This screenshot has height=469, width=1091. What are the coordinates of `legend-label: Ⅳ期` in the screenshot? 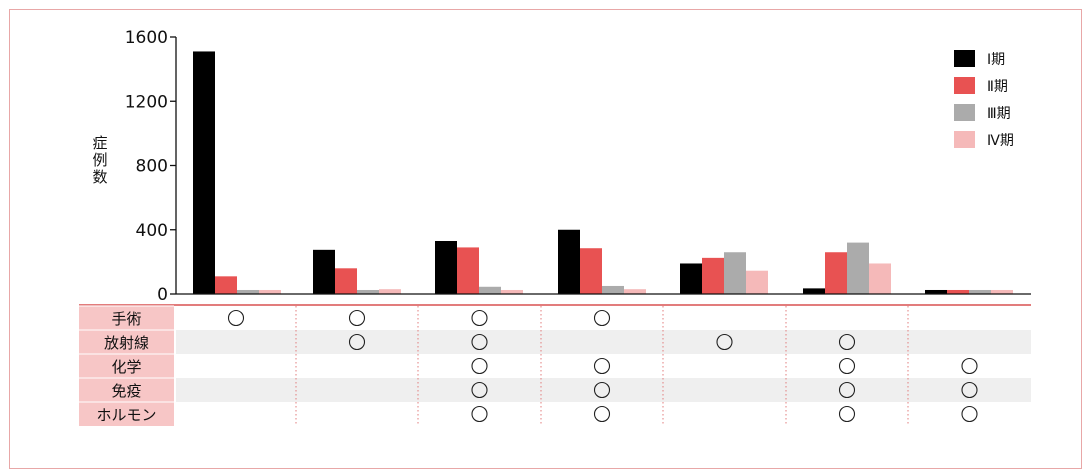 It's located at (1000, 141).